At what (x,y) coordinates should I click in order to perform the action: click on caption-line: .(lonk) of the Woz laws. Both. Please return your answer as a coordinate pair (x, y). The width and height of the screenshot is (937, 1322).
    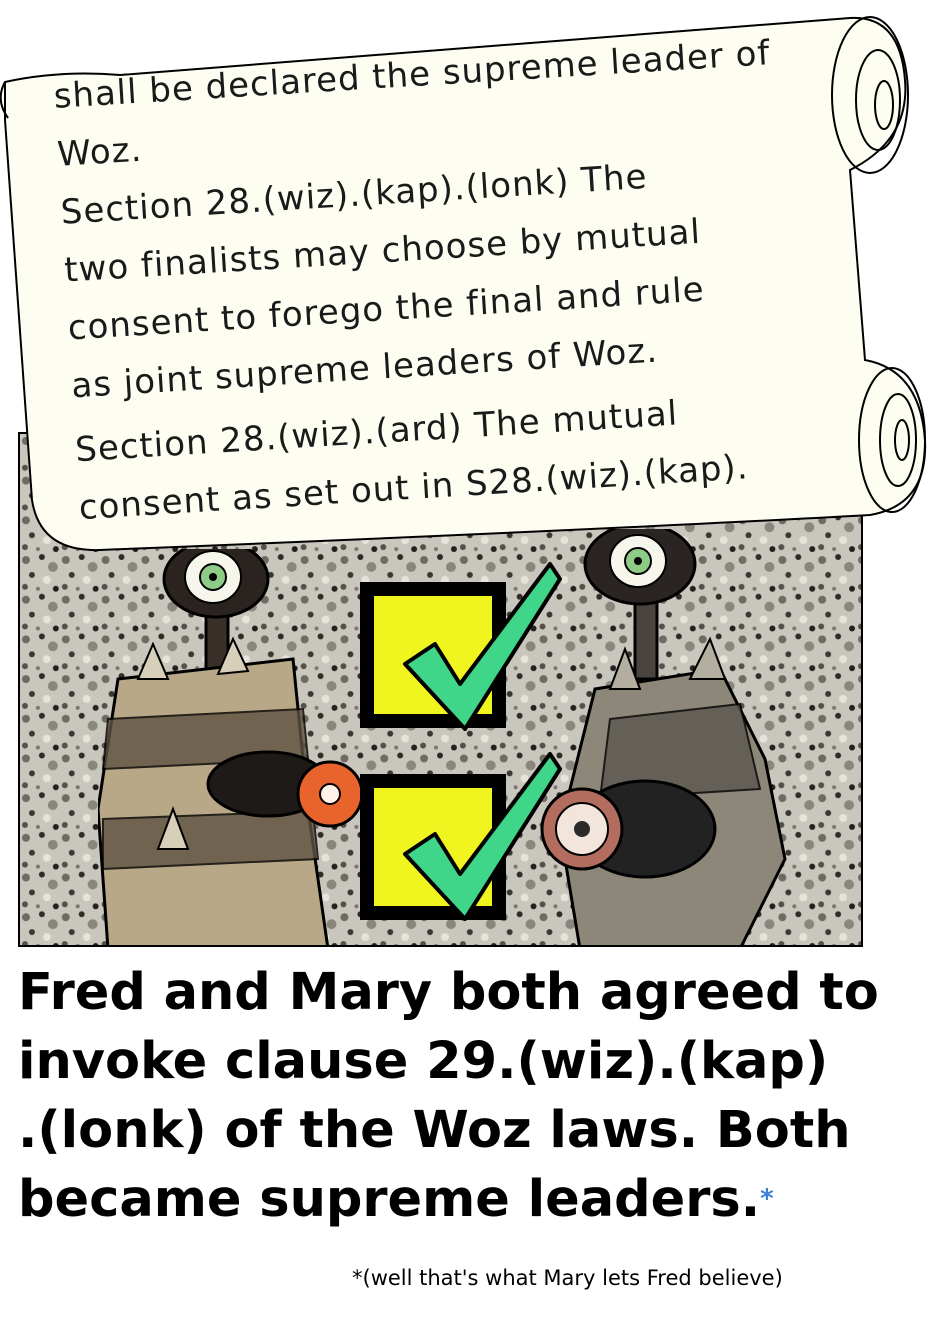
    Looking at the image, I should click on (434, 1130).